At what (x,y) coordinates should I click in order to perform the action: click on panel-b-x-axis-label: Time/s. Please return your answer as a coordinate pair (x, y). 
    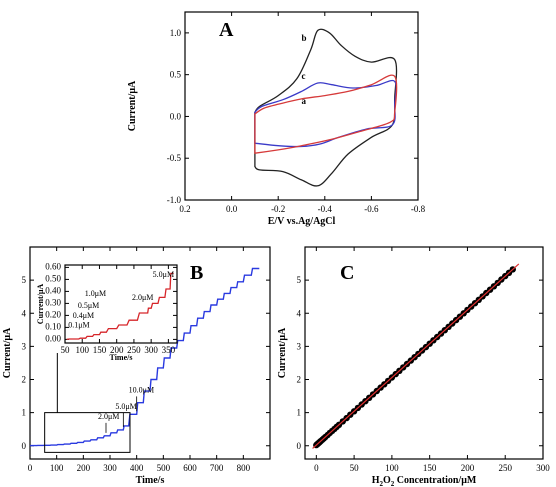
    Looking at the image, I should click on (150, 480).